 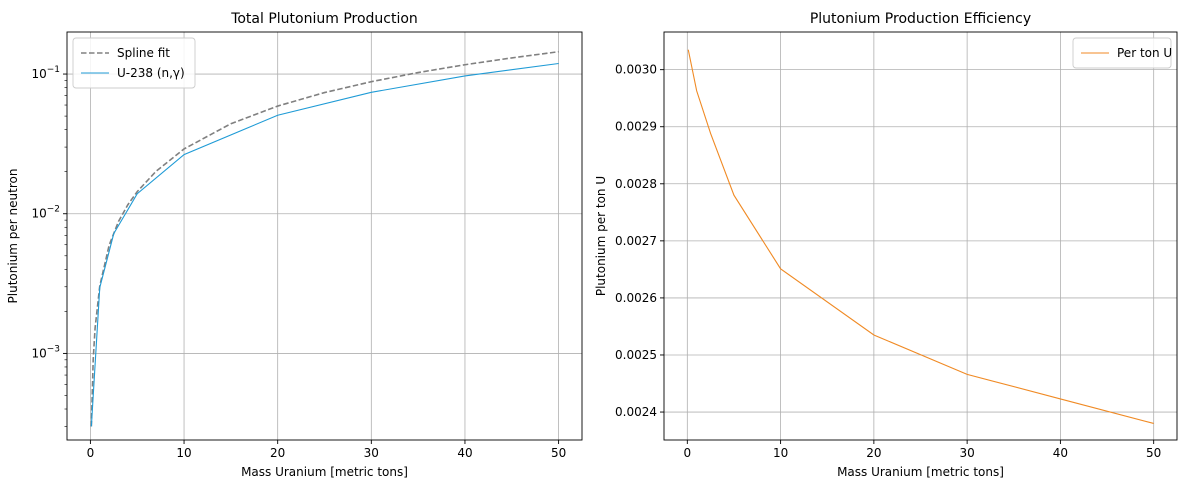 I want to click on legend: Per ton U, so click(x=1122, y=53).